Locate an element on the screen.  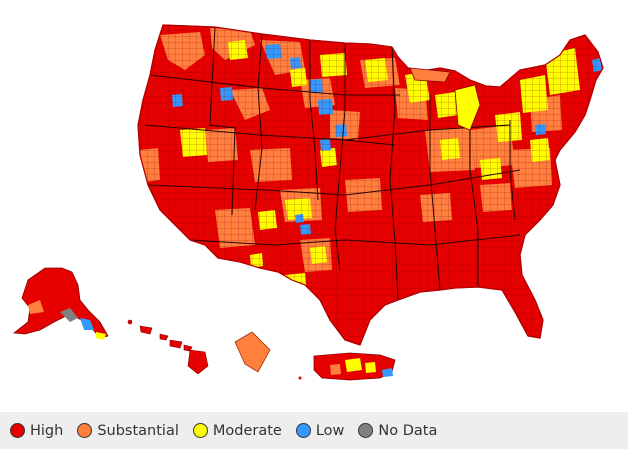
alaska-shape is located at coordinates (60, 303).